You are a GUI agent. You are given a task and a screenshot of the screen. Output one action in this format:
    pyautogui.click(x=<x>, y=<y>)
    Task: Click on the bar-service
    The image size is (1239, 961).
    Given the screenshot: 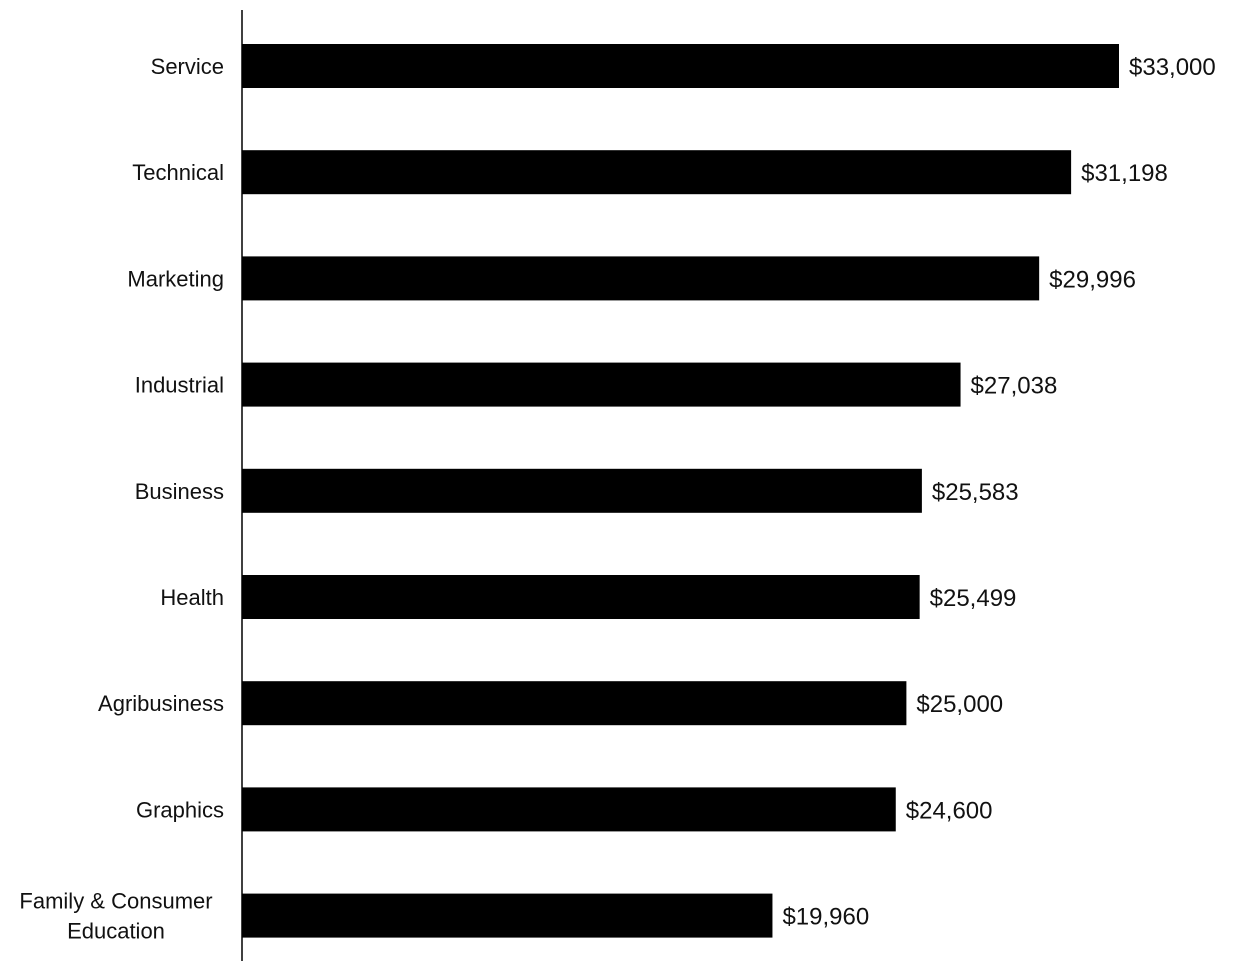 What is the action you would take?
    pyautogui.click(x=680, y=66)
    